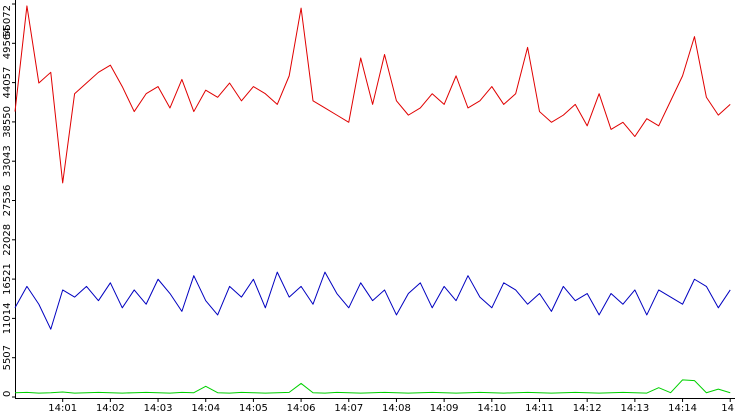 The width and height of the screenshot is (735, 415). Describe the element at coordinates (7, 201) in the screenshot. I see `y-tick-label: 27536` at that location.